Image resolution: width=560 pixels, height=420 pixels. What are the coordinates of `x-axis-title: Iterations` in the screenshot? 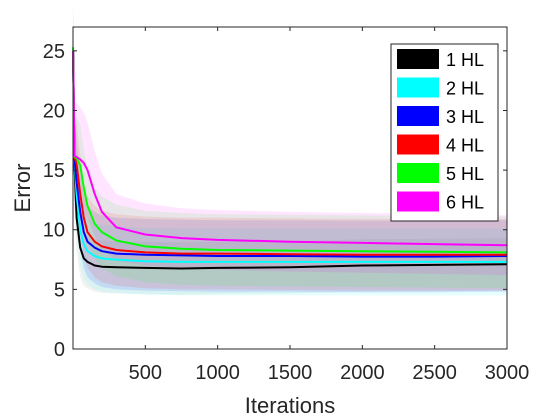 It's located at (290, 405).